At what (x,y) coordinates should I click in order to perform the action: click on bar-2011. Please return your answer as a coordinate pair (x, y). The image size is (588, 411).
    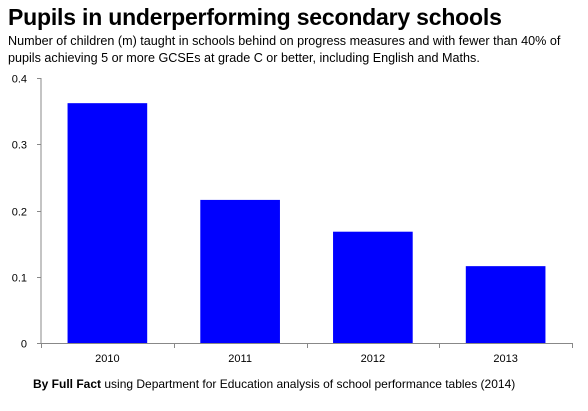
    Looking at the image, I should click on (240, 271).